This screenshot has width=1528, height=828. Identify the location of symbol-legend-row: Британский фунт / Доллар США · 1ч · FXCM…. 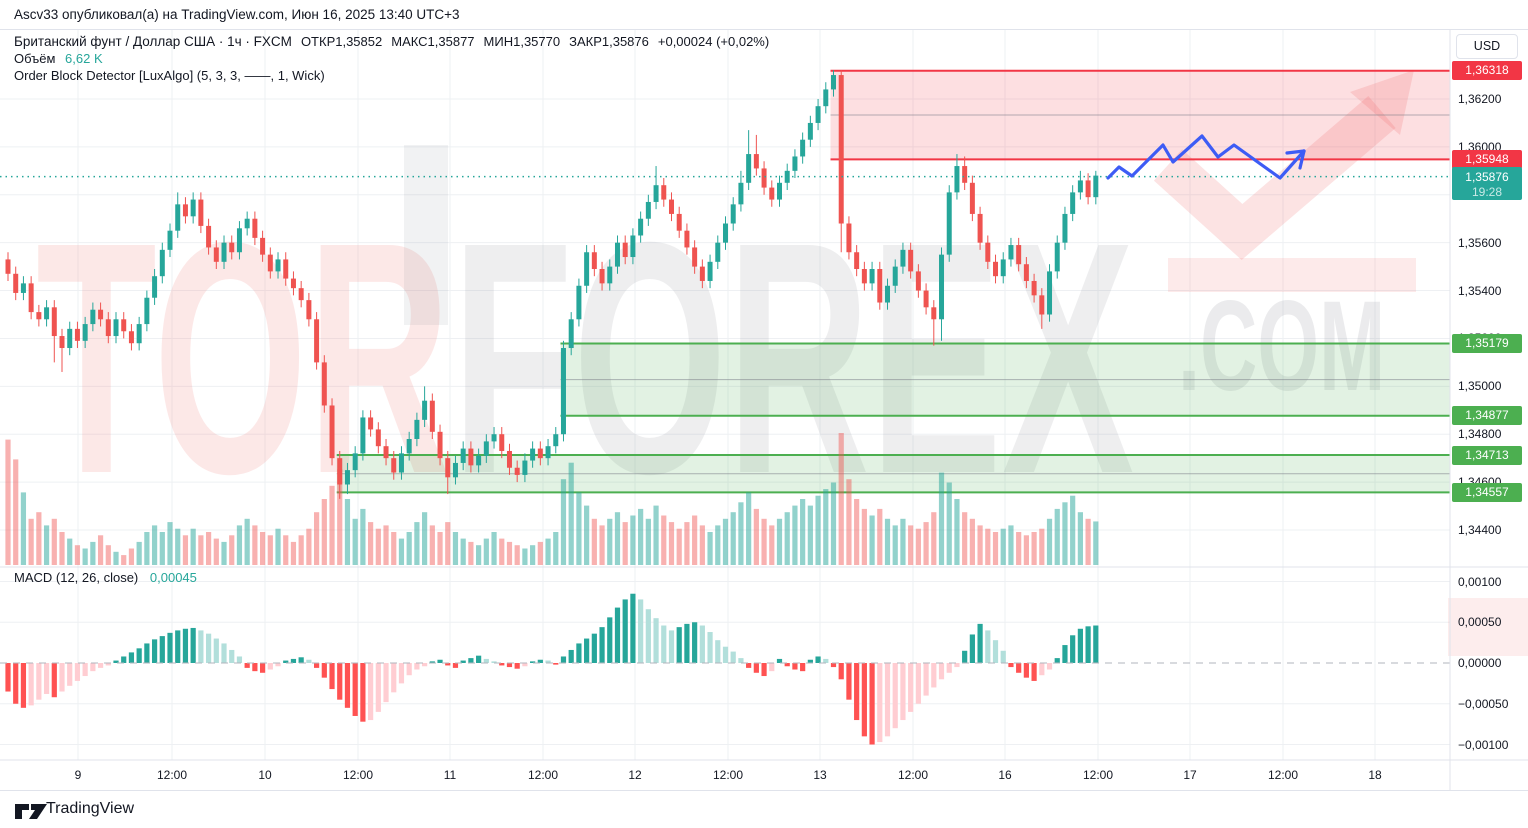
(391, 41).